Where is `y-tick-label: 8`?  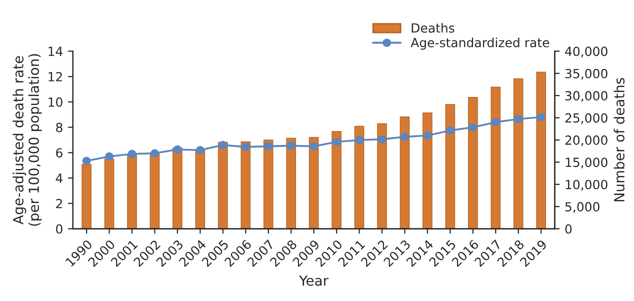
y-tick-label: 8 is located at coordinates (59, 127).